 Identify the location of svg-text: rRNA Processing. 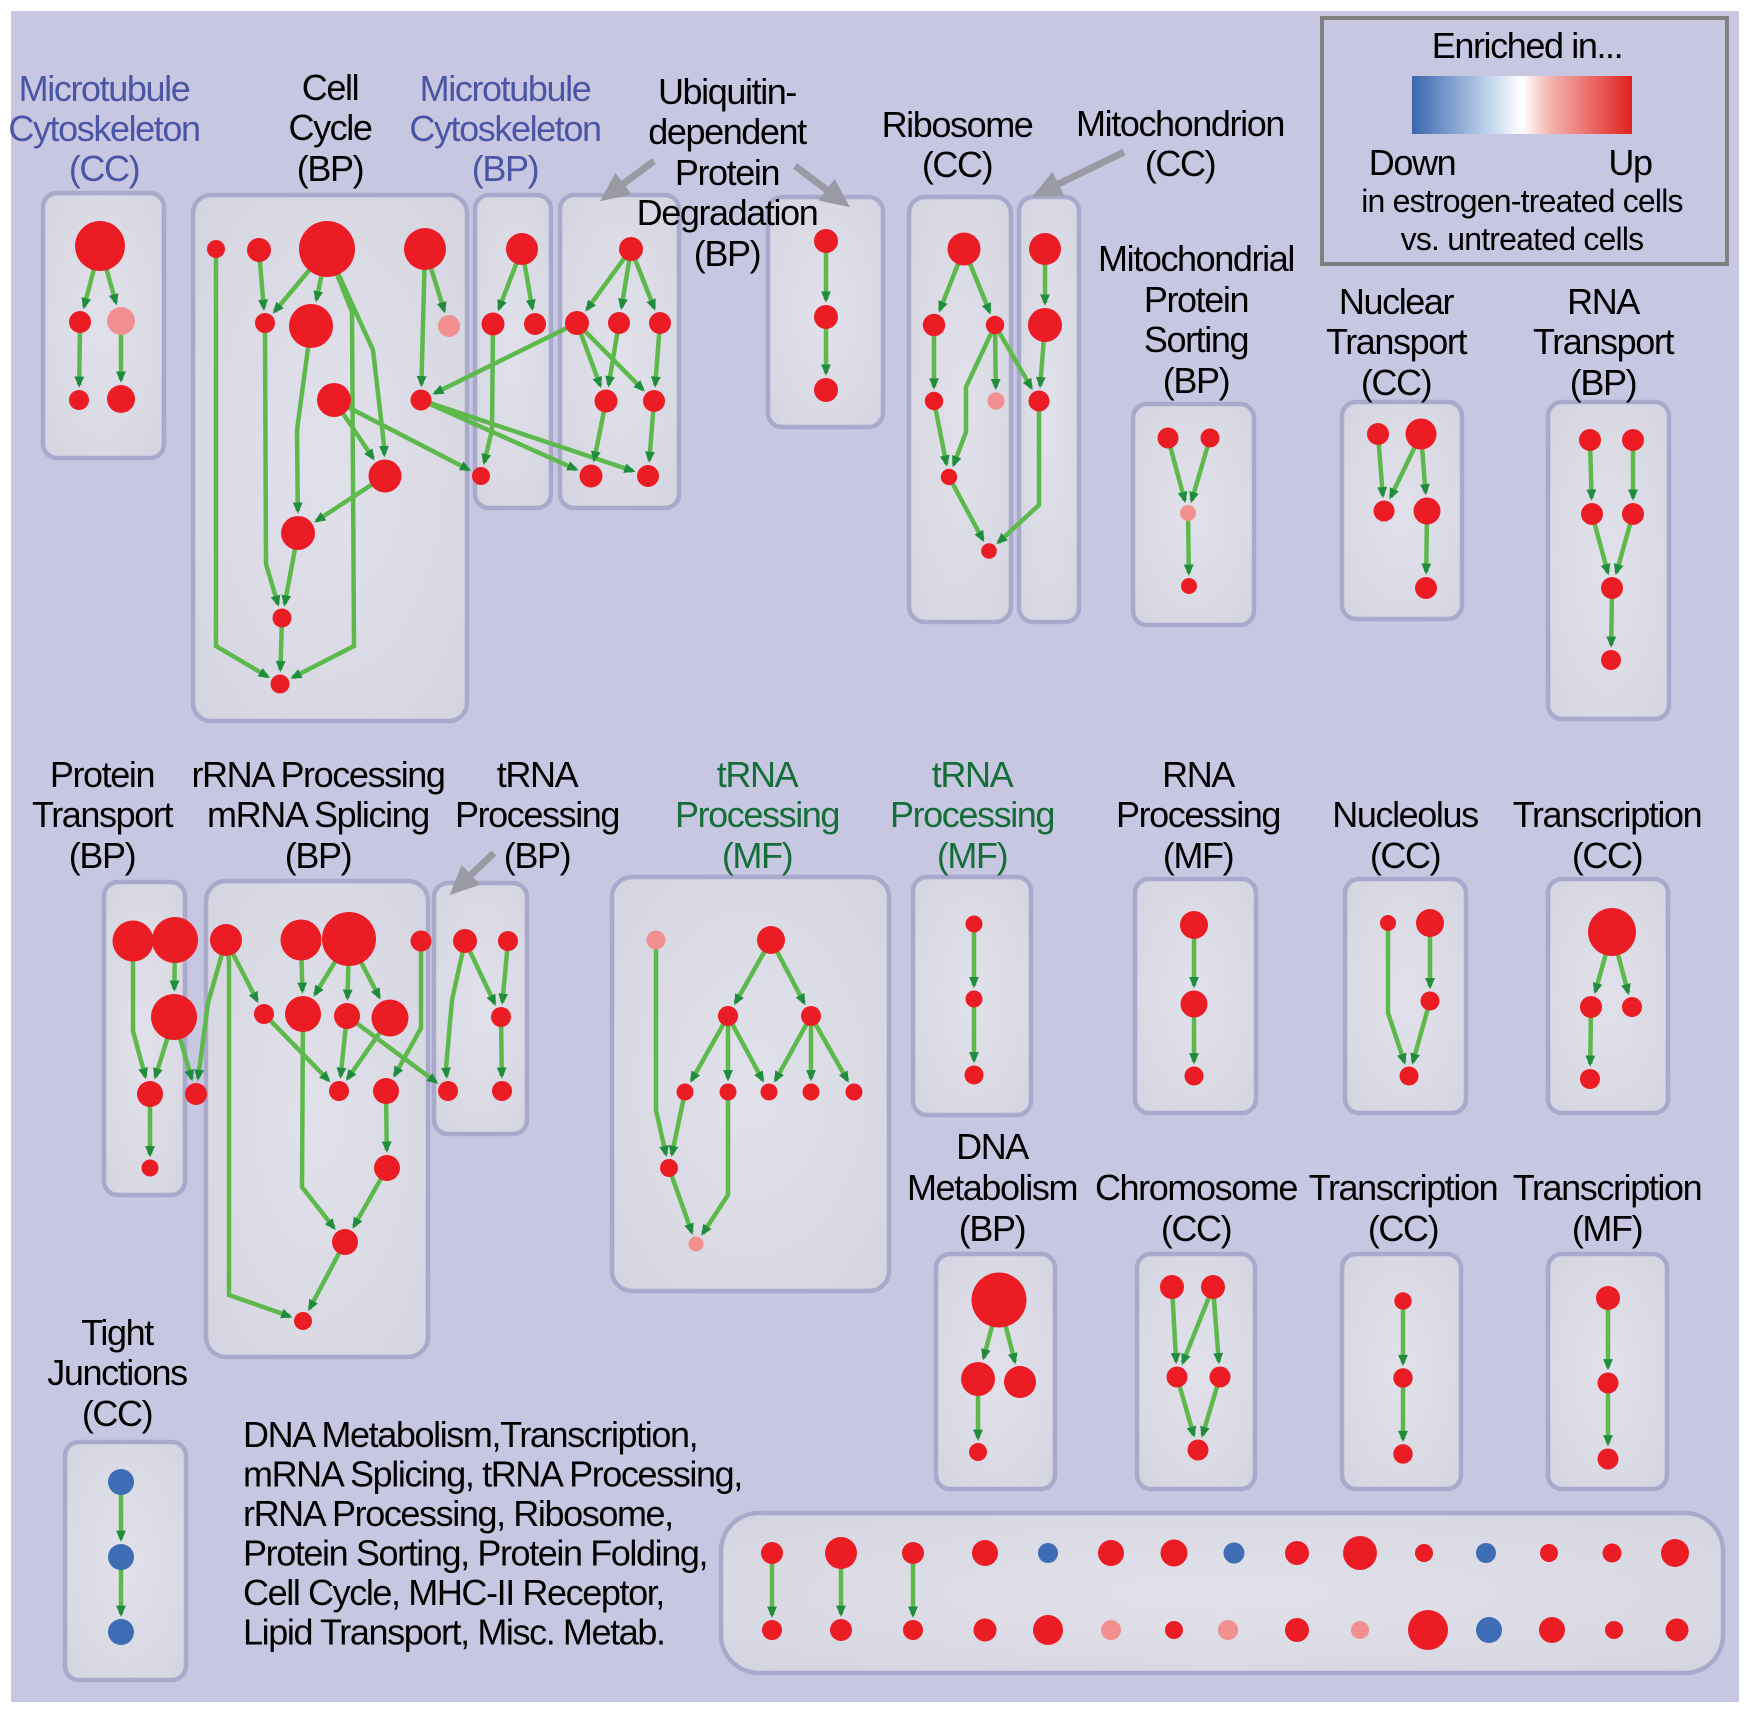
(317, 774).